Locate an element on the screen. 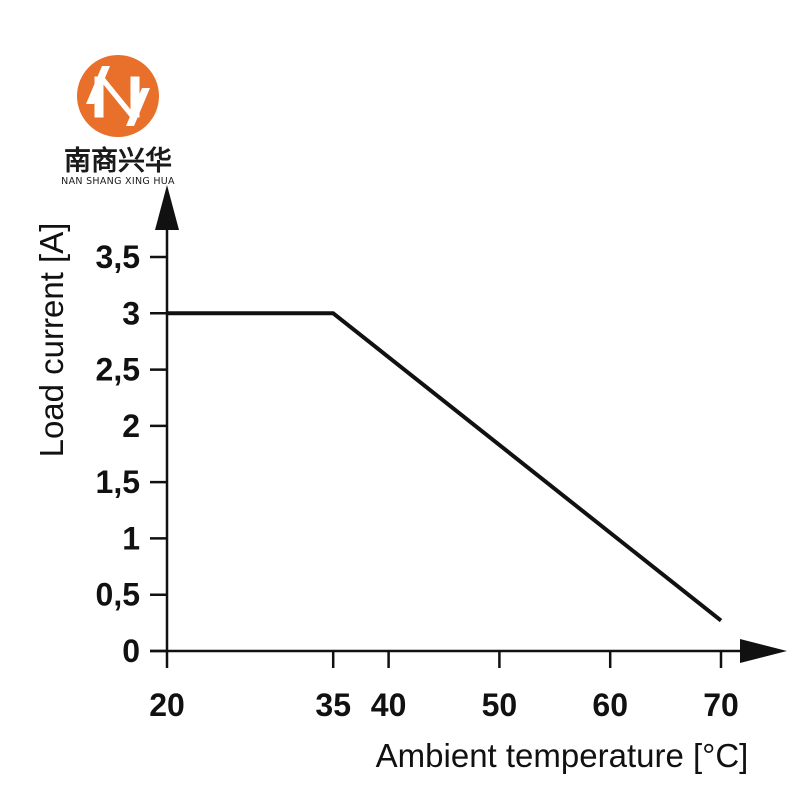 This screenshot has height=800, width=800. x-tick-label: 20 is located at coordinates (167, 705).